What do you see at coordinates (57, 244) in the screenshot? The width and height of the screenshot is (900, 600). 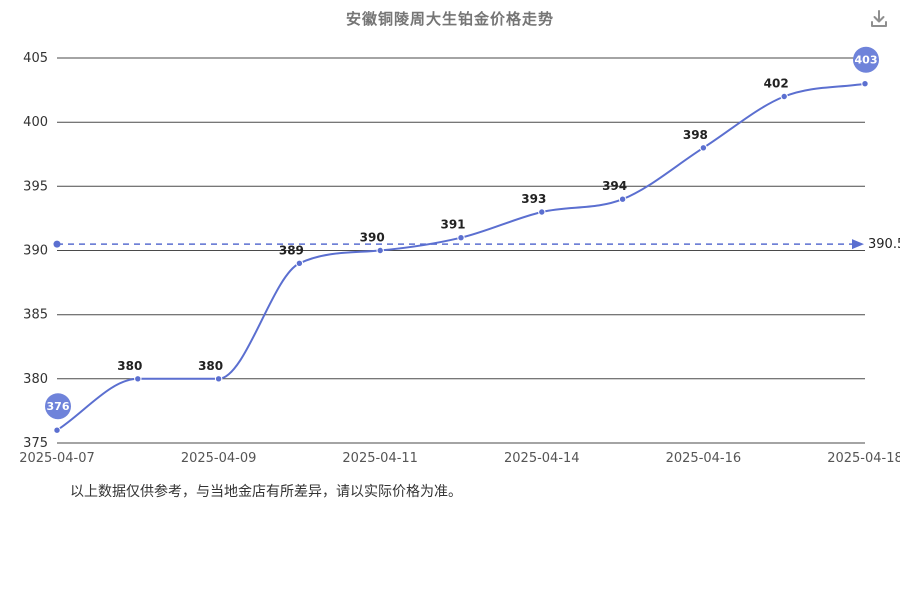 I see `average-line-start-dot` at bounding box center [57, 244].